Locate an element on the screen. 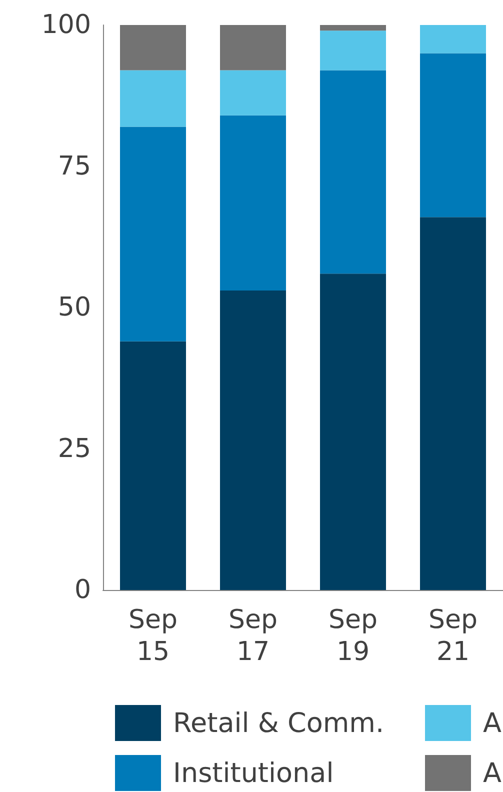 This screenshot has width=503, height=792. x-tick-label: Sep 15 is located at coordinates (153, 636).